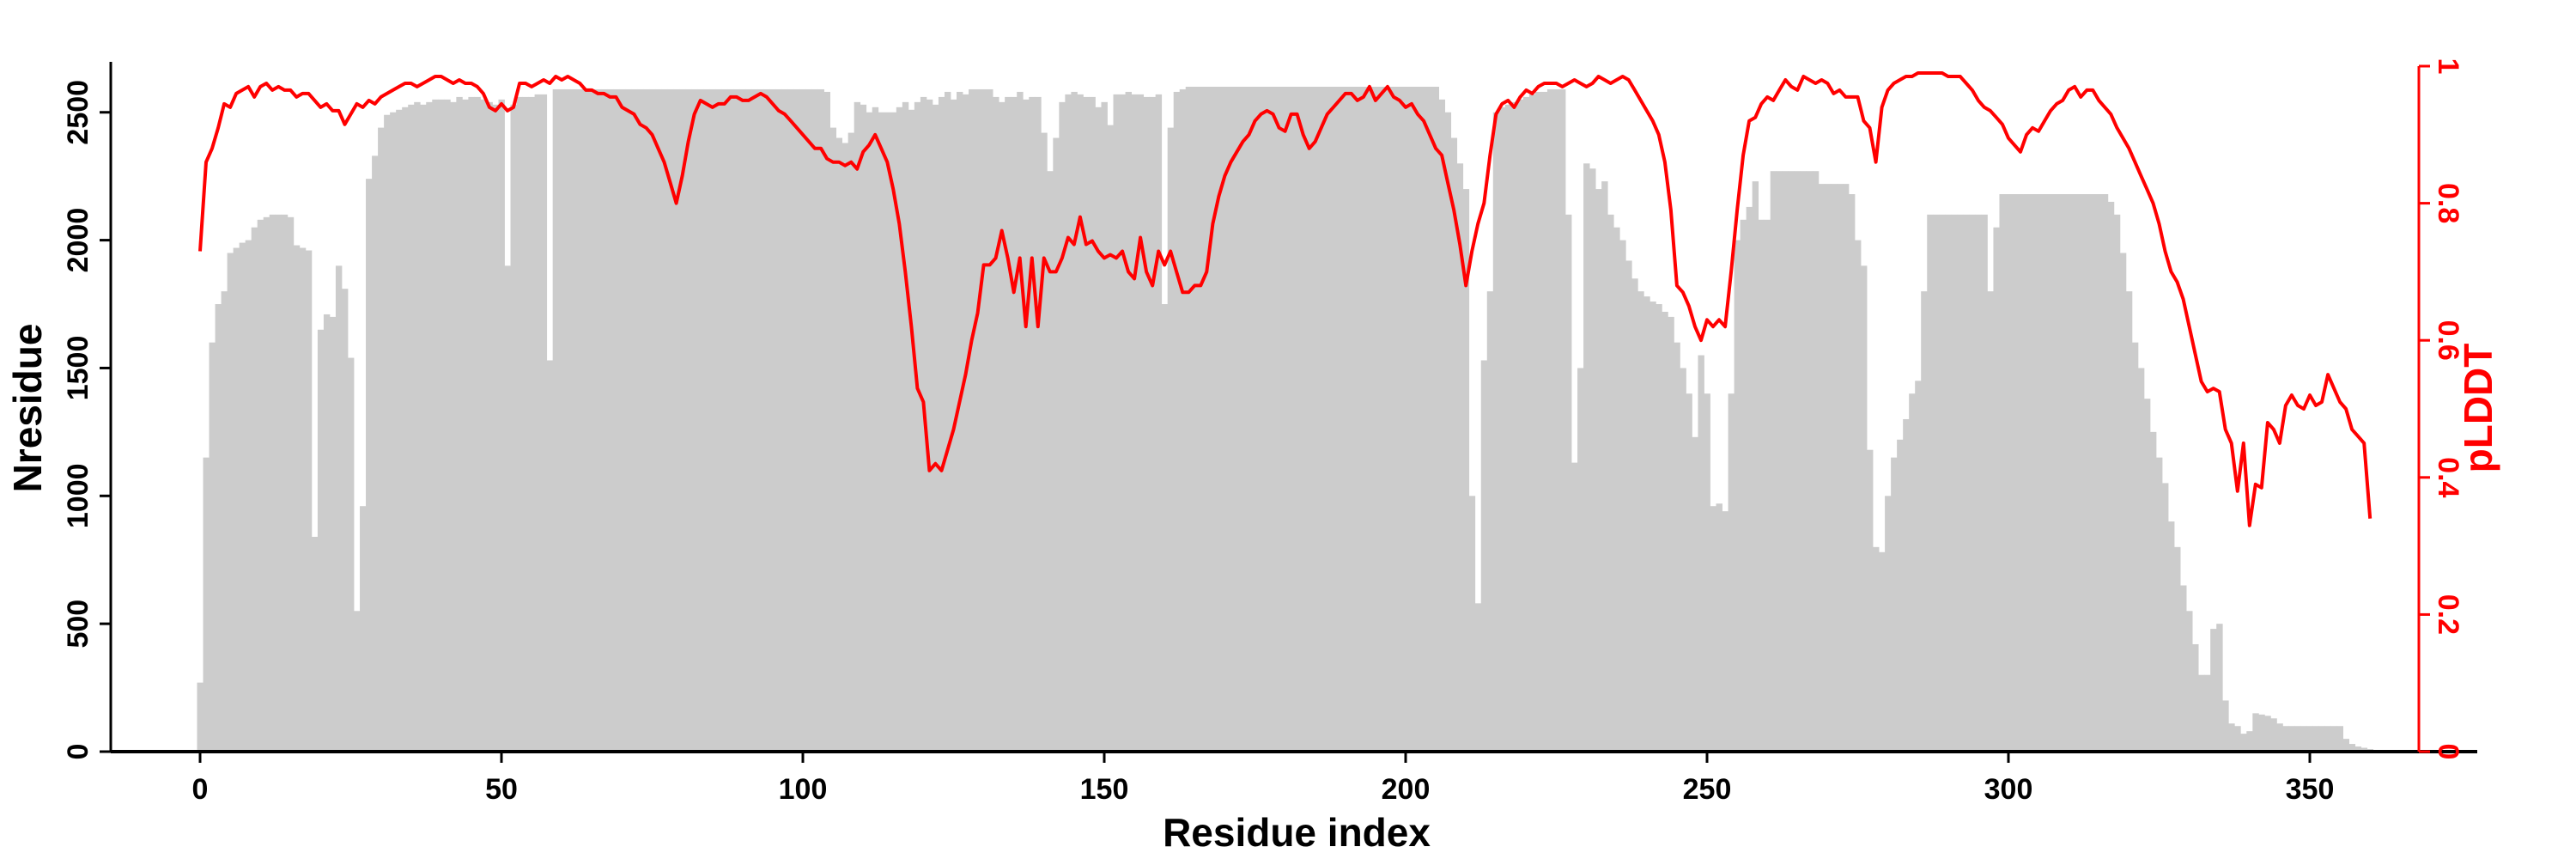  What do you see at coordinates (2448, 341) in the screenshot?
I see `right-tick-label: 0.6` at bounding box center [2448, 341].